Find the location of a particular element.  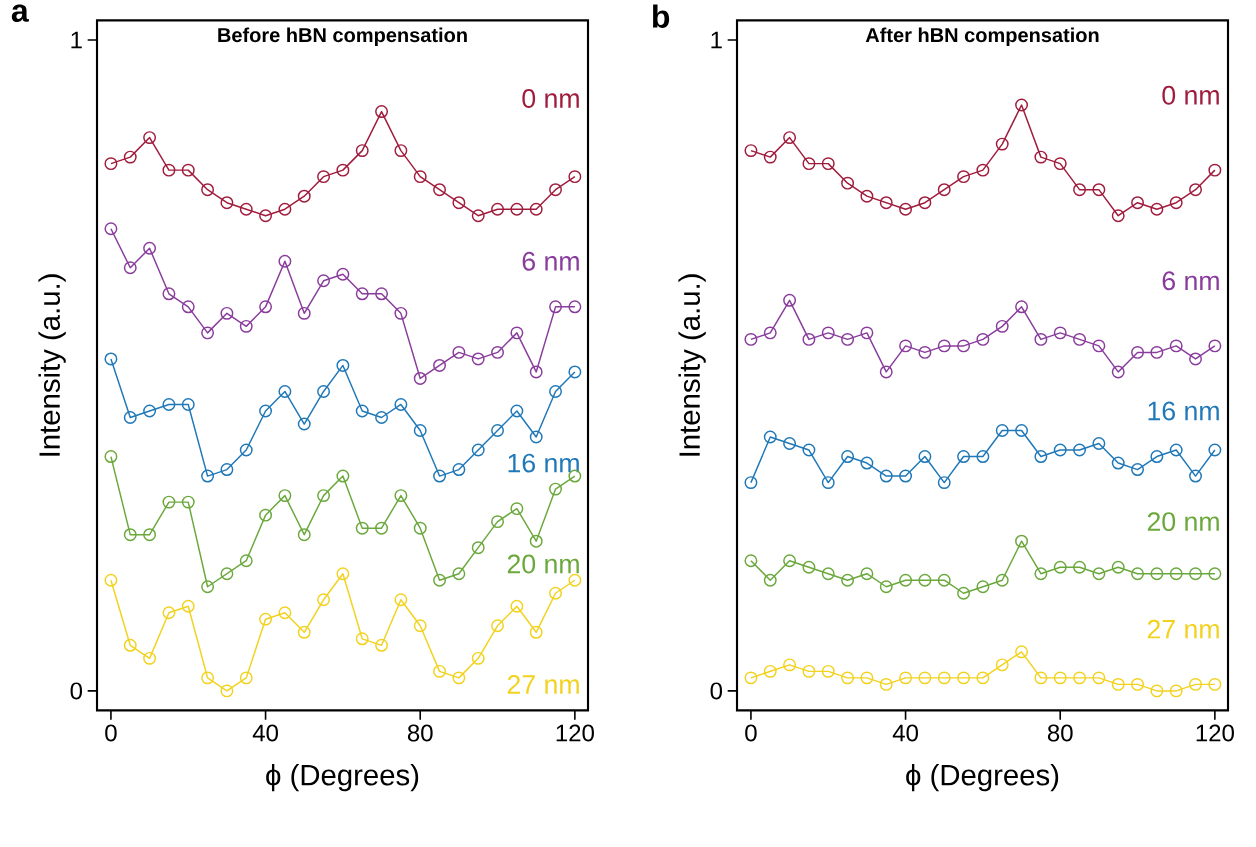

text: b is located at coordinates (661, 16).